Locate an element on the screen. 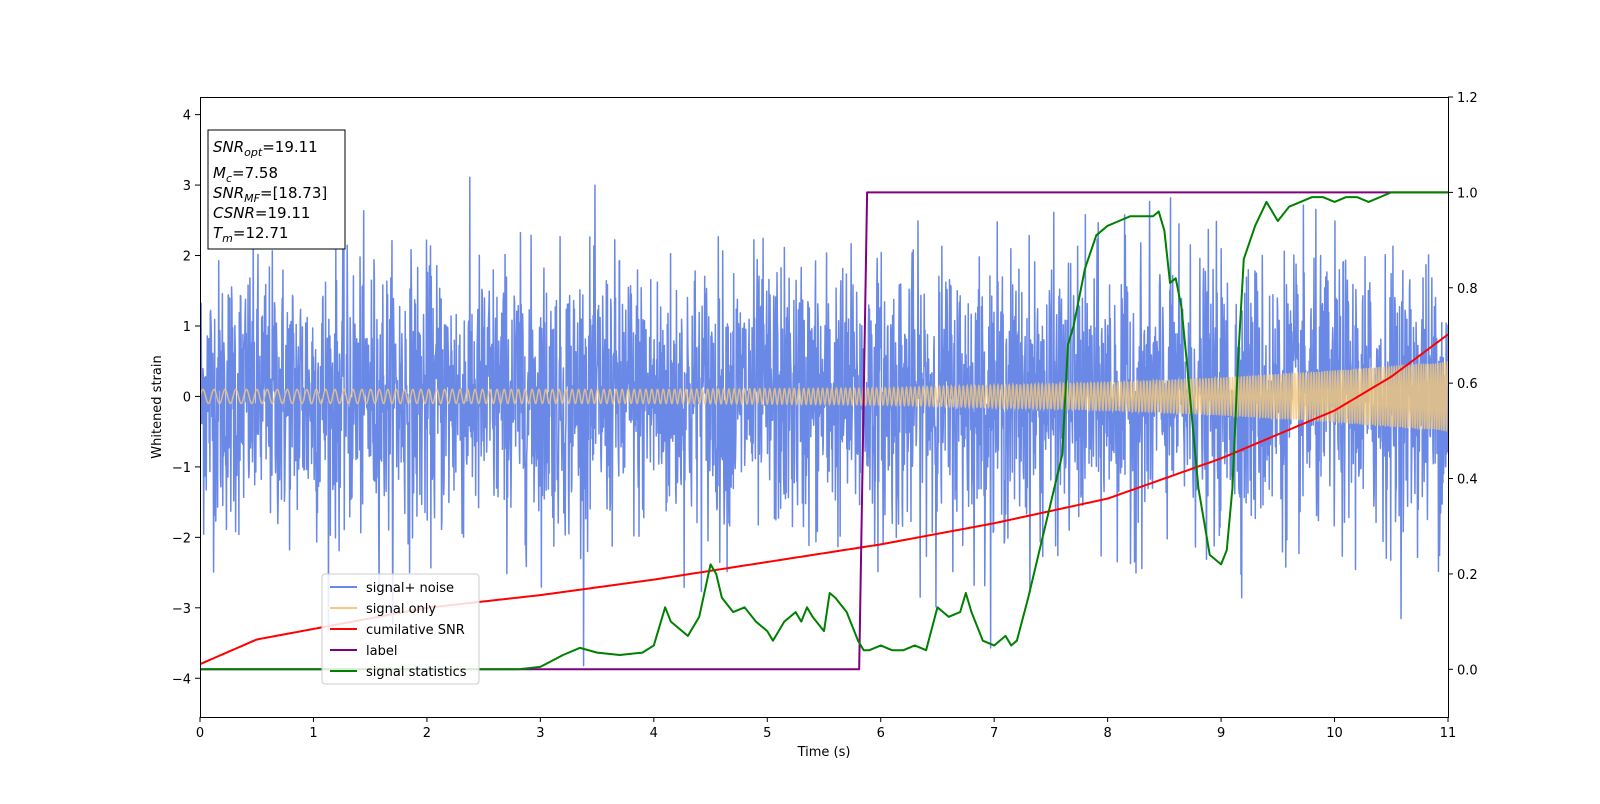  annotation-line: SNRopt=19.11 is located at coordinates (265, 148).